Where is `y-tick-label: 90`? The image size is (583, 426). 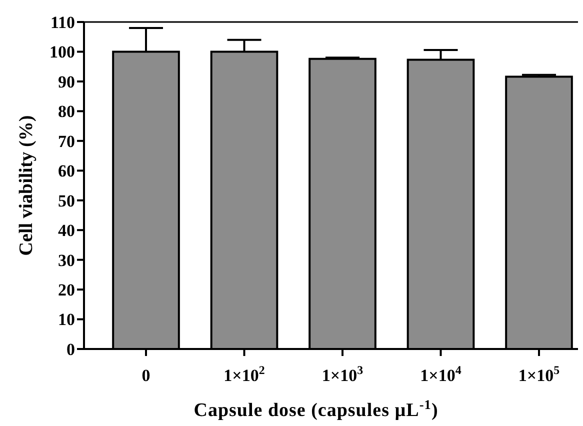
y-tick-label: 90 is located at coordinates (66, 82).